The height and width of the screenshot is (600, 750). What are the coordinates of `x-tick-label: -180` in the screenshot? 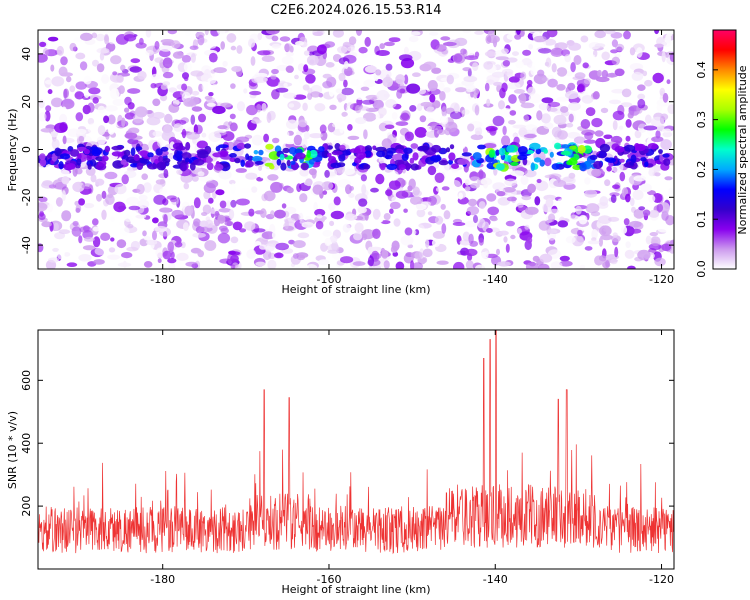 It's located at (162, 579).